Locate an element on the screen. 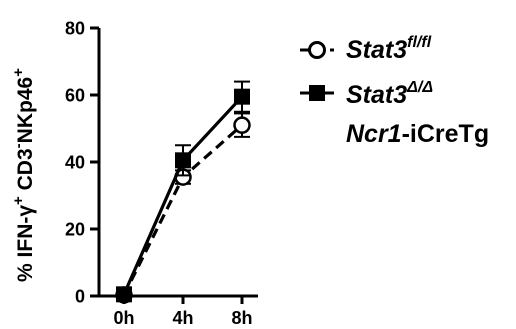 The width and height of the screenshot is (516, 329). x-tick-label: 0h is located at coordinates (123, 318).